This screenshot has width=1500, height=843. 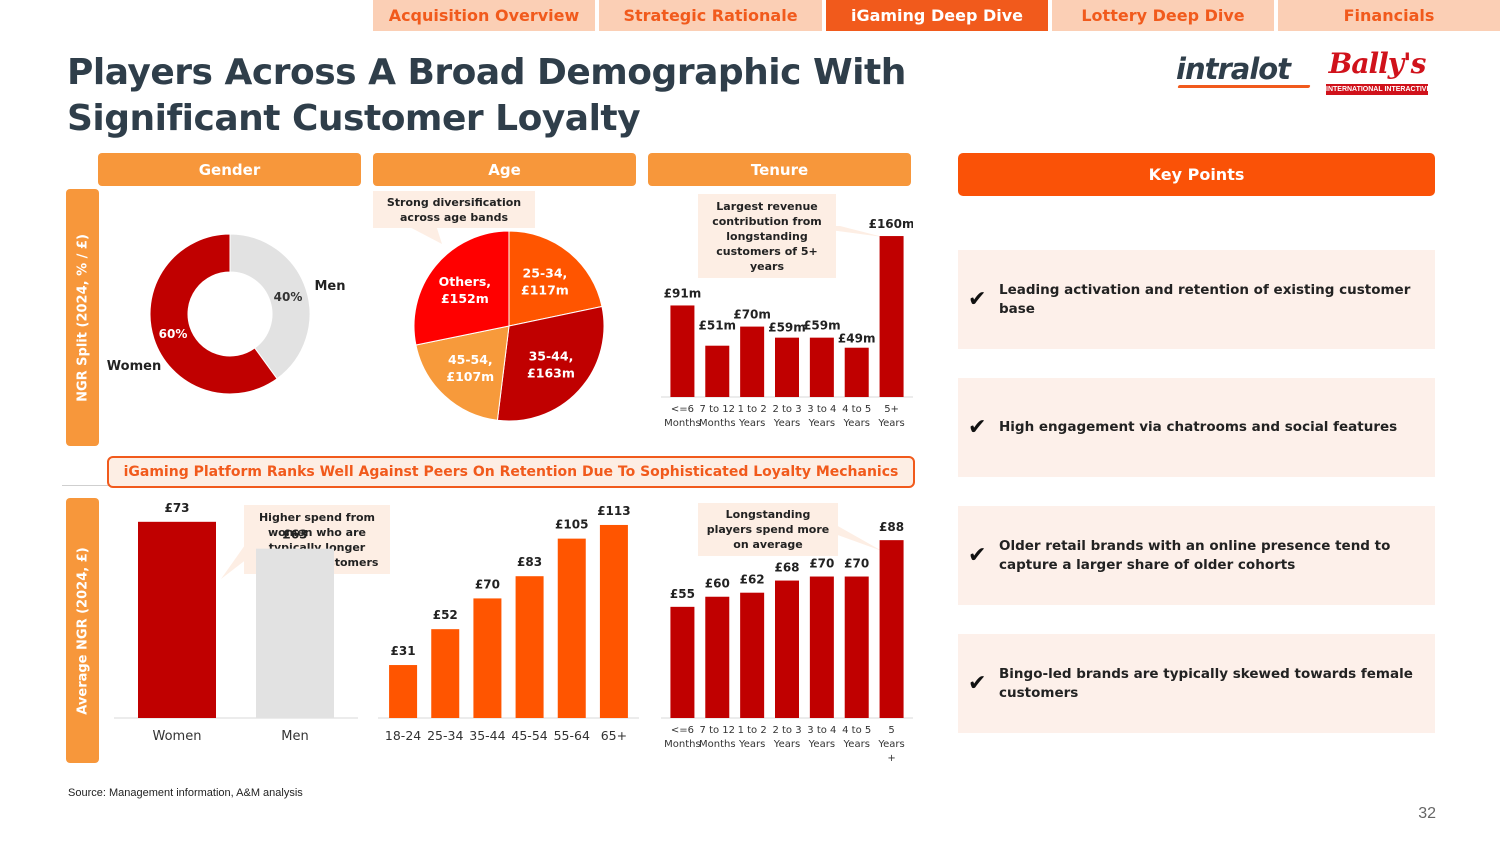 I want to click on donut-slice-women, so click(x=213, y=314).